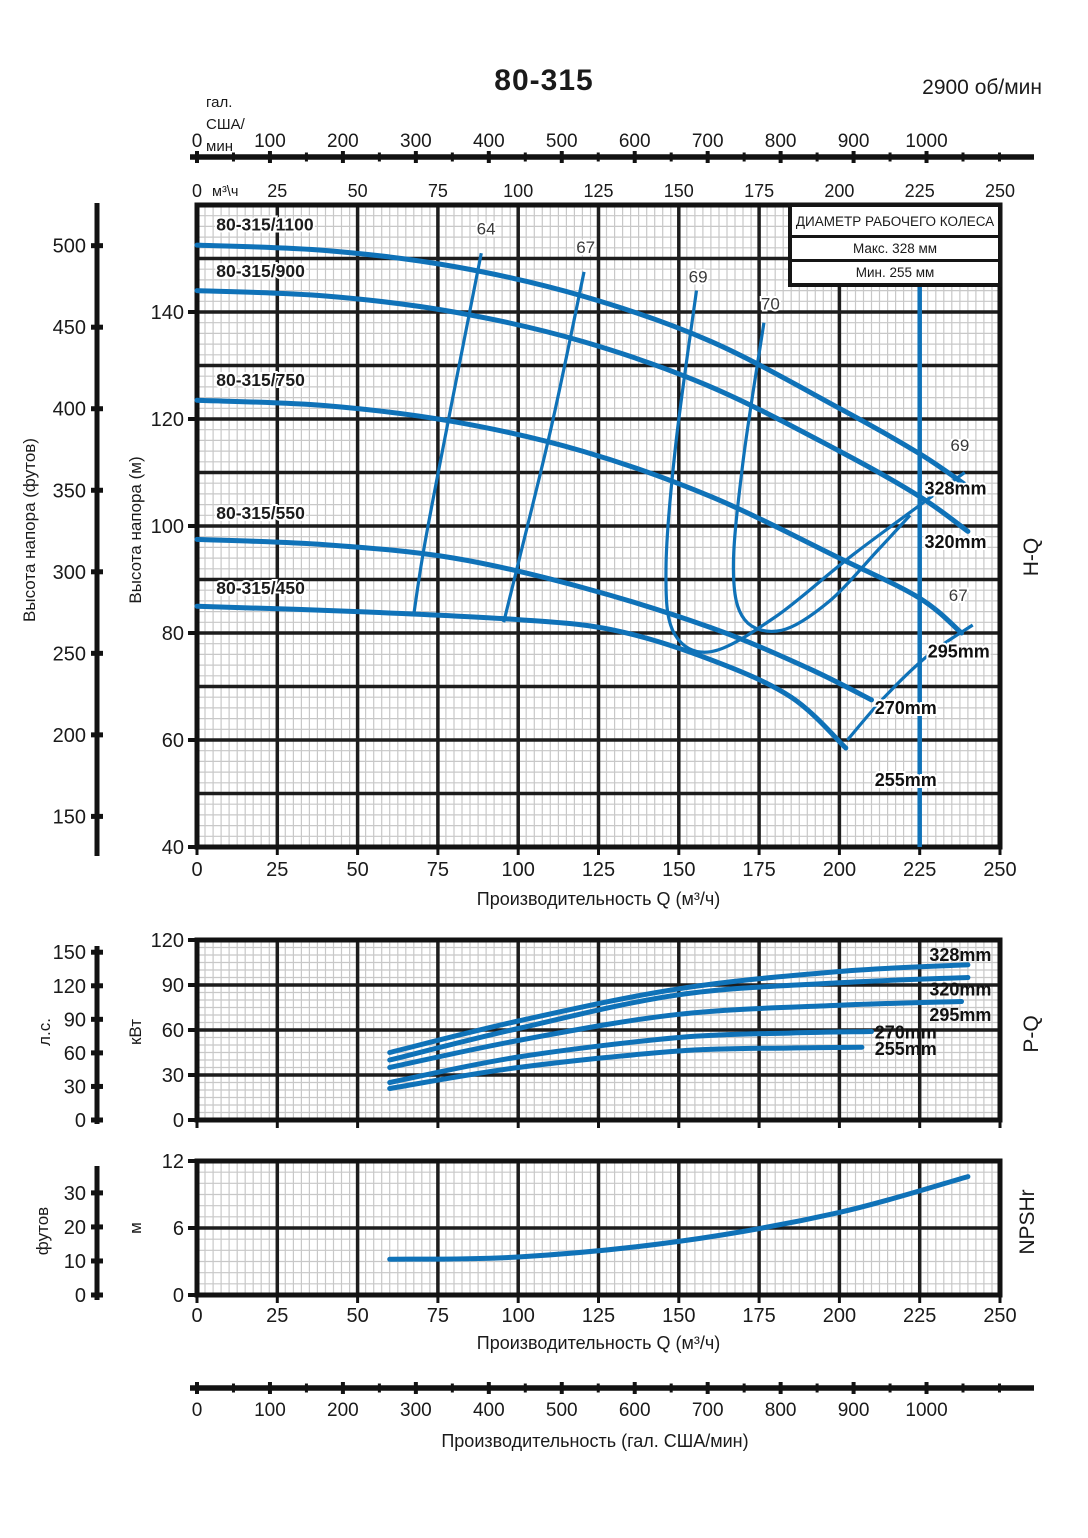  What do you see at coordinates (612, 147) in the screenshot?
I see `top-gpm-axis: 0 100 200 300 400 500 600 700 800 900 1000` at bounding box center [612, 147].